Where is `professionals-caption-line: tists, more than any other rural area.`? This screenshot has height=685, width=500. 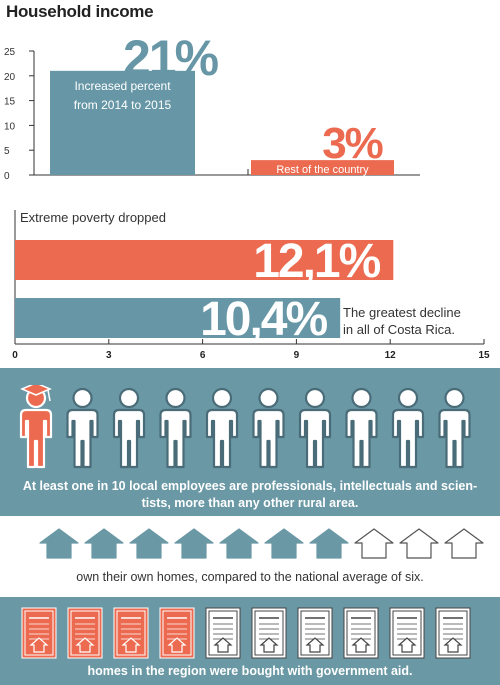
professionals-caption-line: tists, more than any other rural area. is located at coordinates (250, 503).